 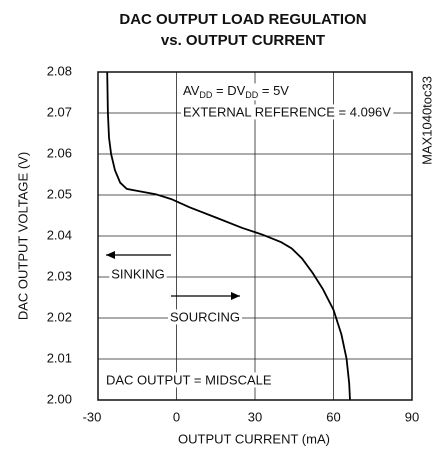 What do you see at coordinates (59, 357) in the screenshot?
I see `y-tick-label: 2.01` at bounding box center [59, 357].